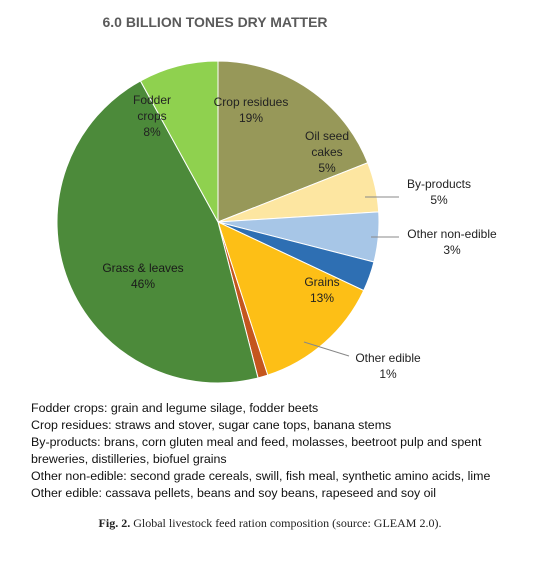 This screenshot has height=566, width=540. I want to click on slice-label: Other non-edible, so click(452, 234).